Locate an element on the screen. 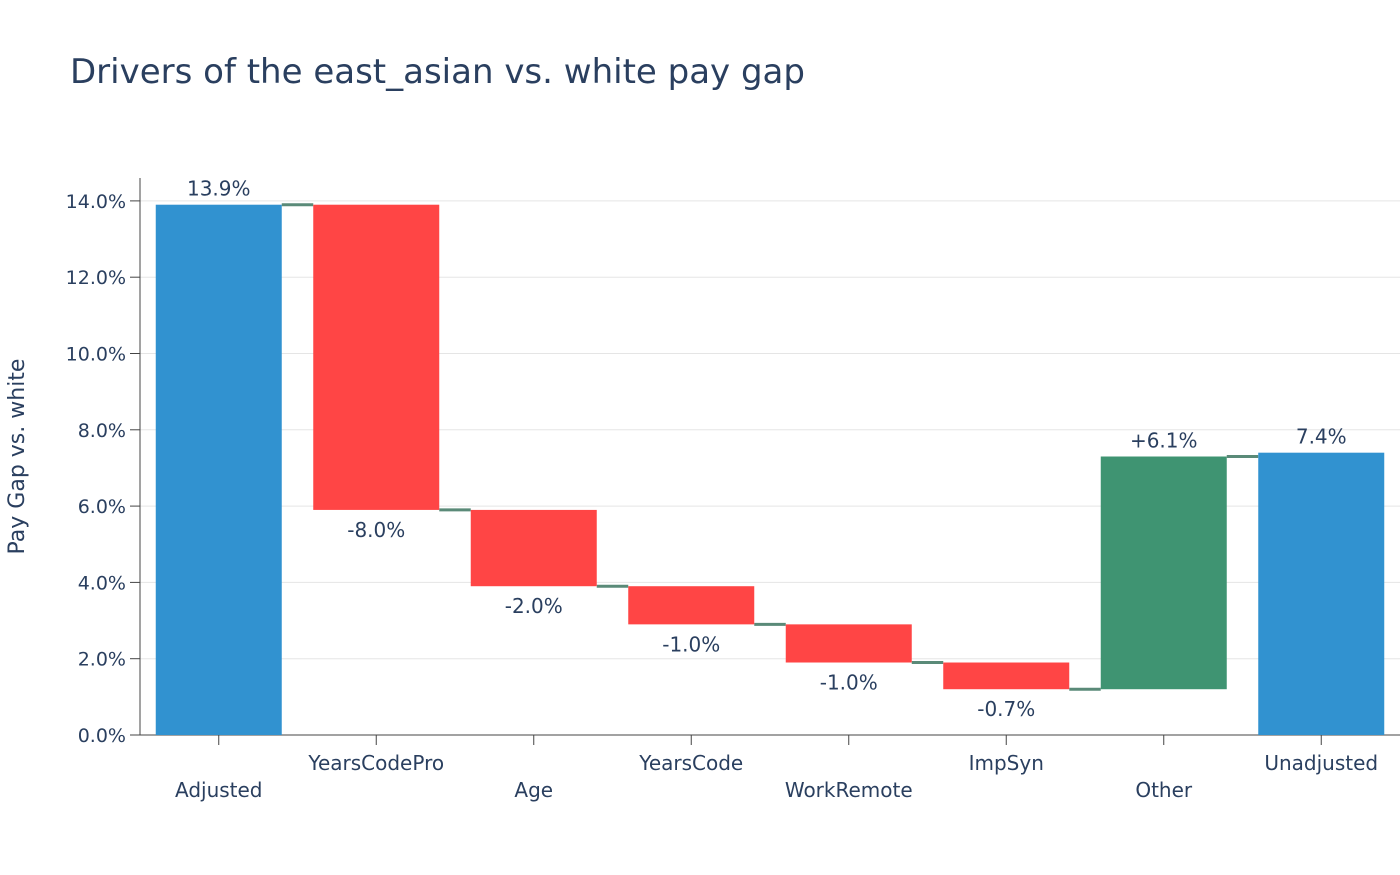 This screenshot has width=1400, height=875. bar-impsyn is located at coordinates (1006, 676).